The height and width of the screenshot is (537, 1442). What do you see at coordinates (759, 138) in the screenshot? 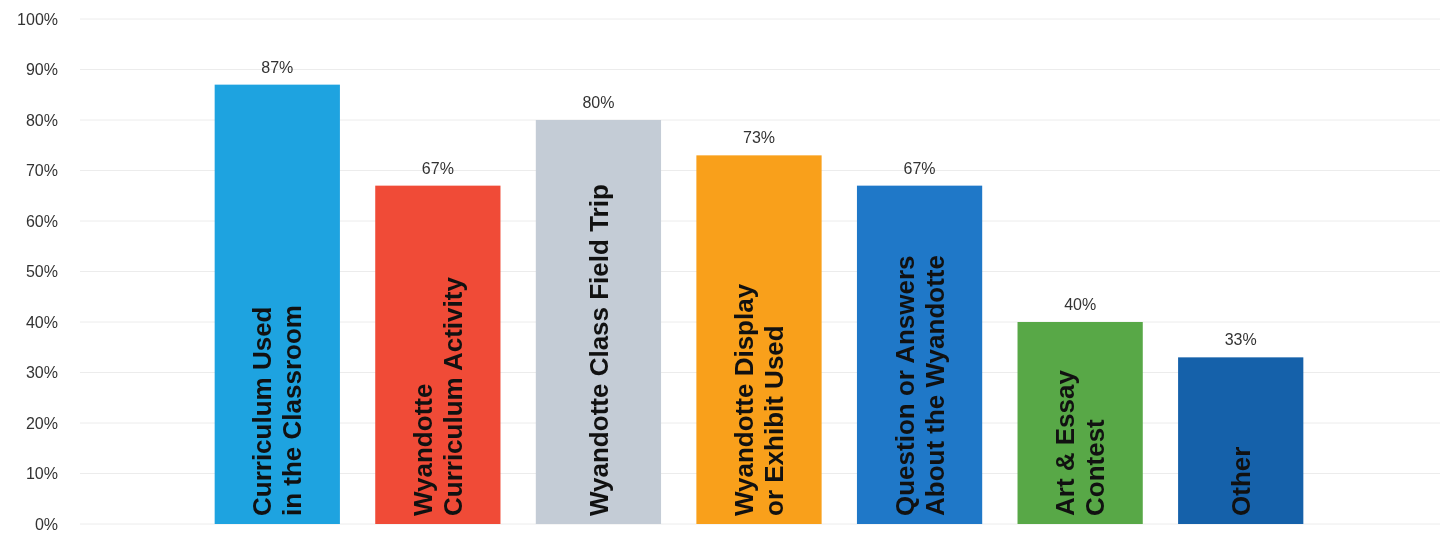
I see `data-label: 73%` at bounding box center [759, 138].